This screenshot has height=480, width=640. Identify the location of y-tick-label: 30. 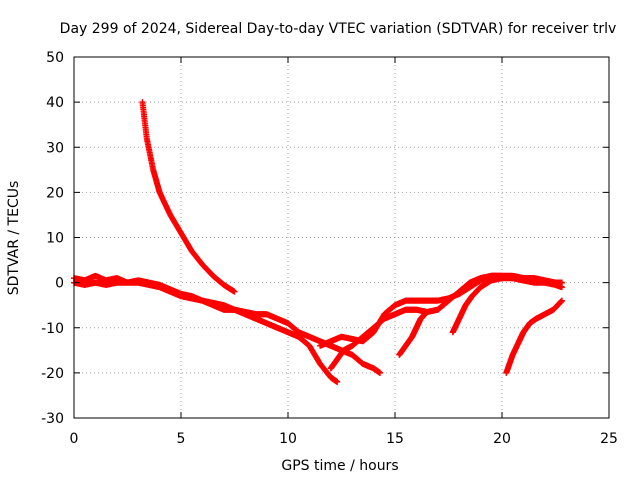
(55, 148).